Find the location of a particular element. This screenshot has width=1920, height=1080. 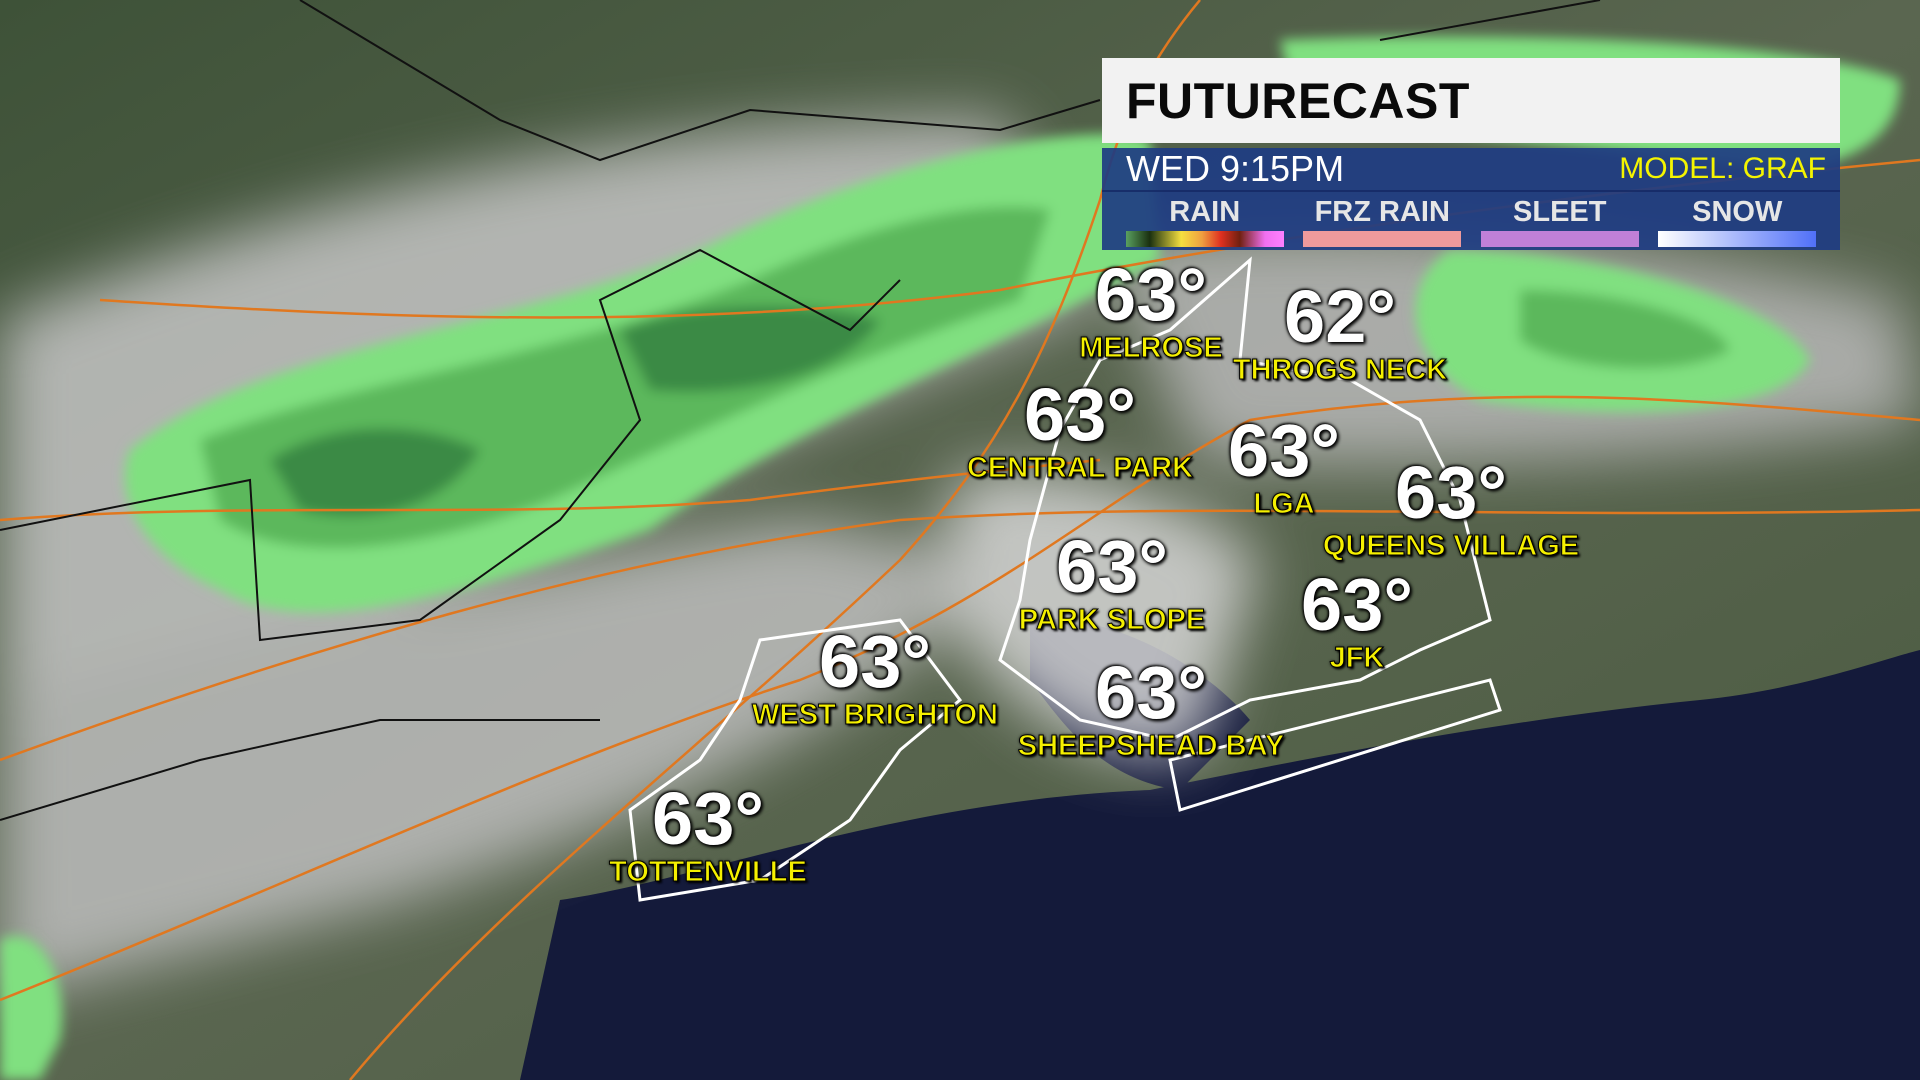

rain-color-bar is located at coordinates (1204, 239).